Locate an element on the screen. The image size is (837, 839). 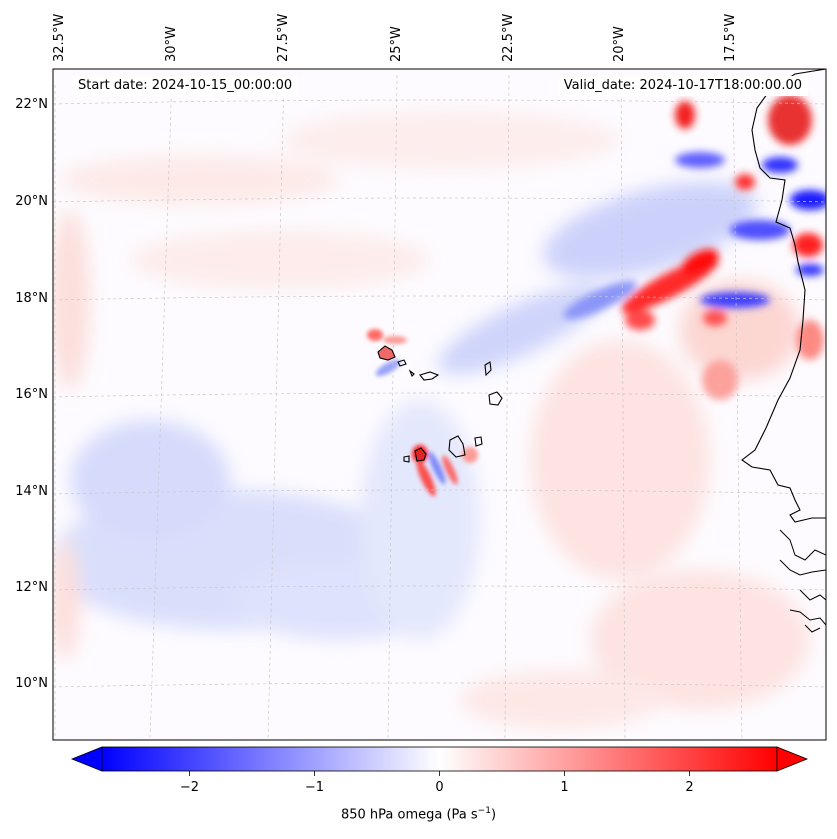
lon-tick-27-5w: 27.5°W is located at coordinates (283, 37).